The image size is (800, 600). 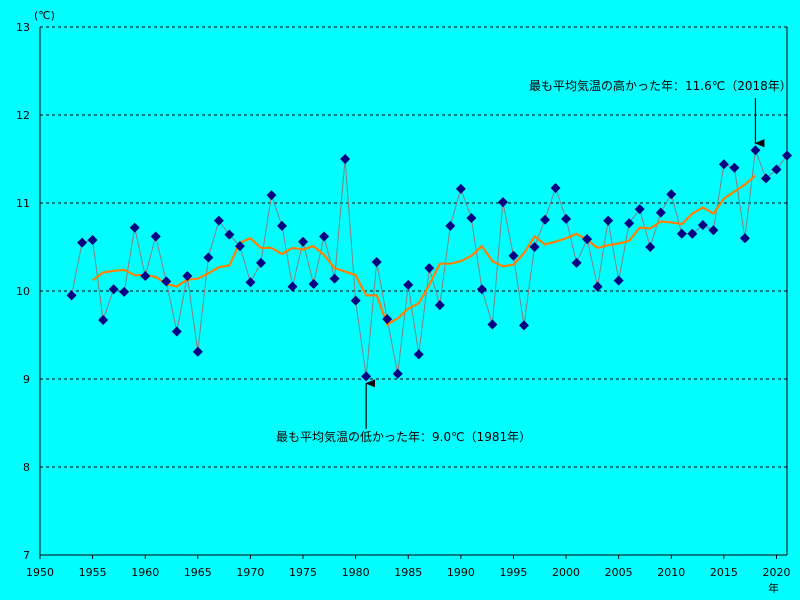 I want to click on y-tick-label: 12, so click(x=23, y=115).